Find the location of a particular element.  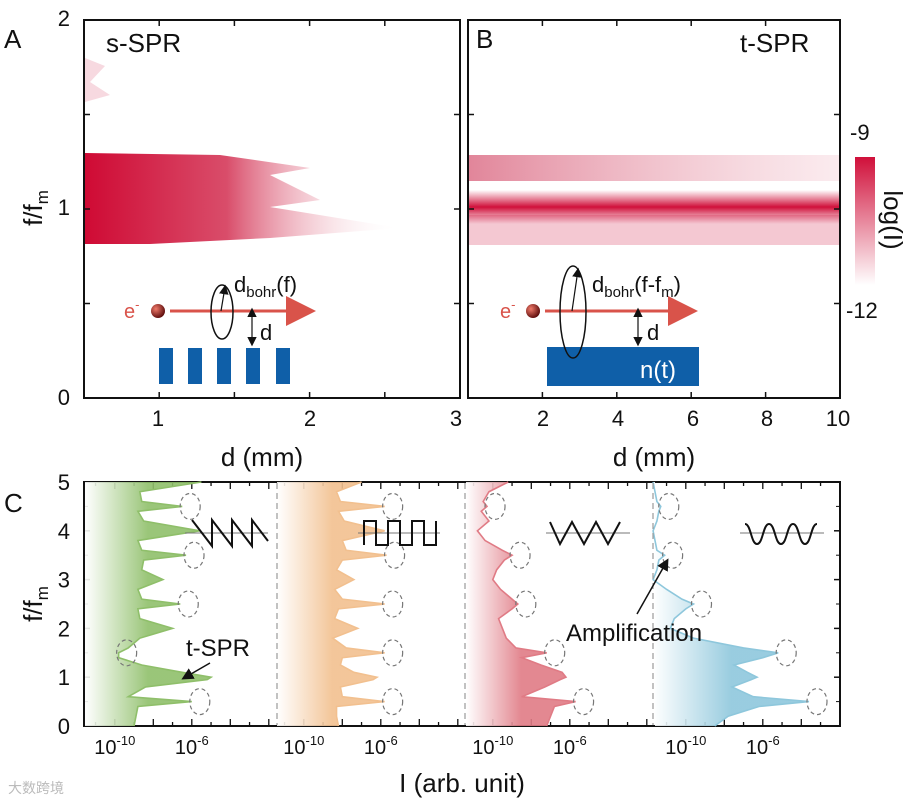

c-ytick: 3 is located at coordinates (64, 580).